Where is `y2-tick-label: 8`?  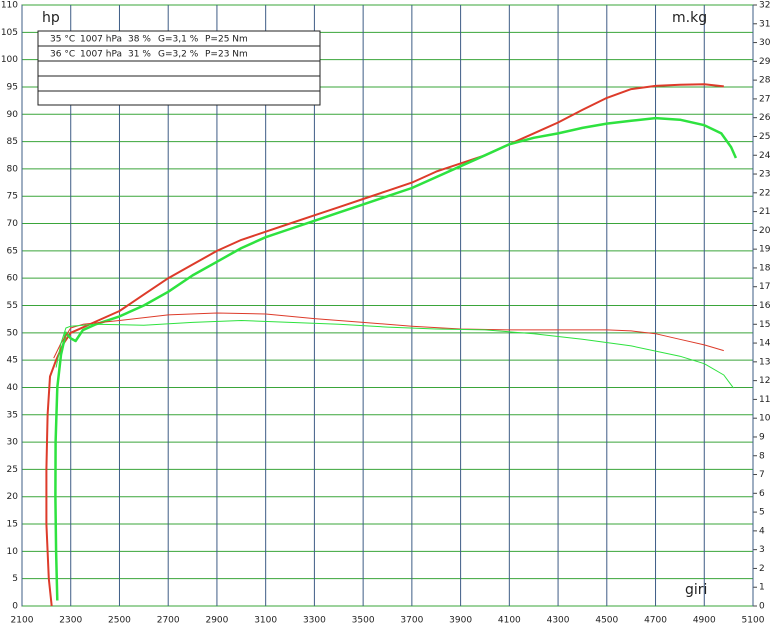
y2-tick-label: 8 is located at coordinates (762, 456).